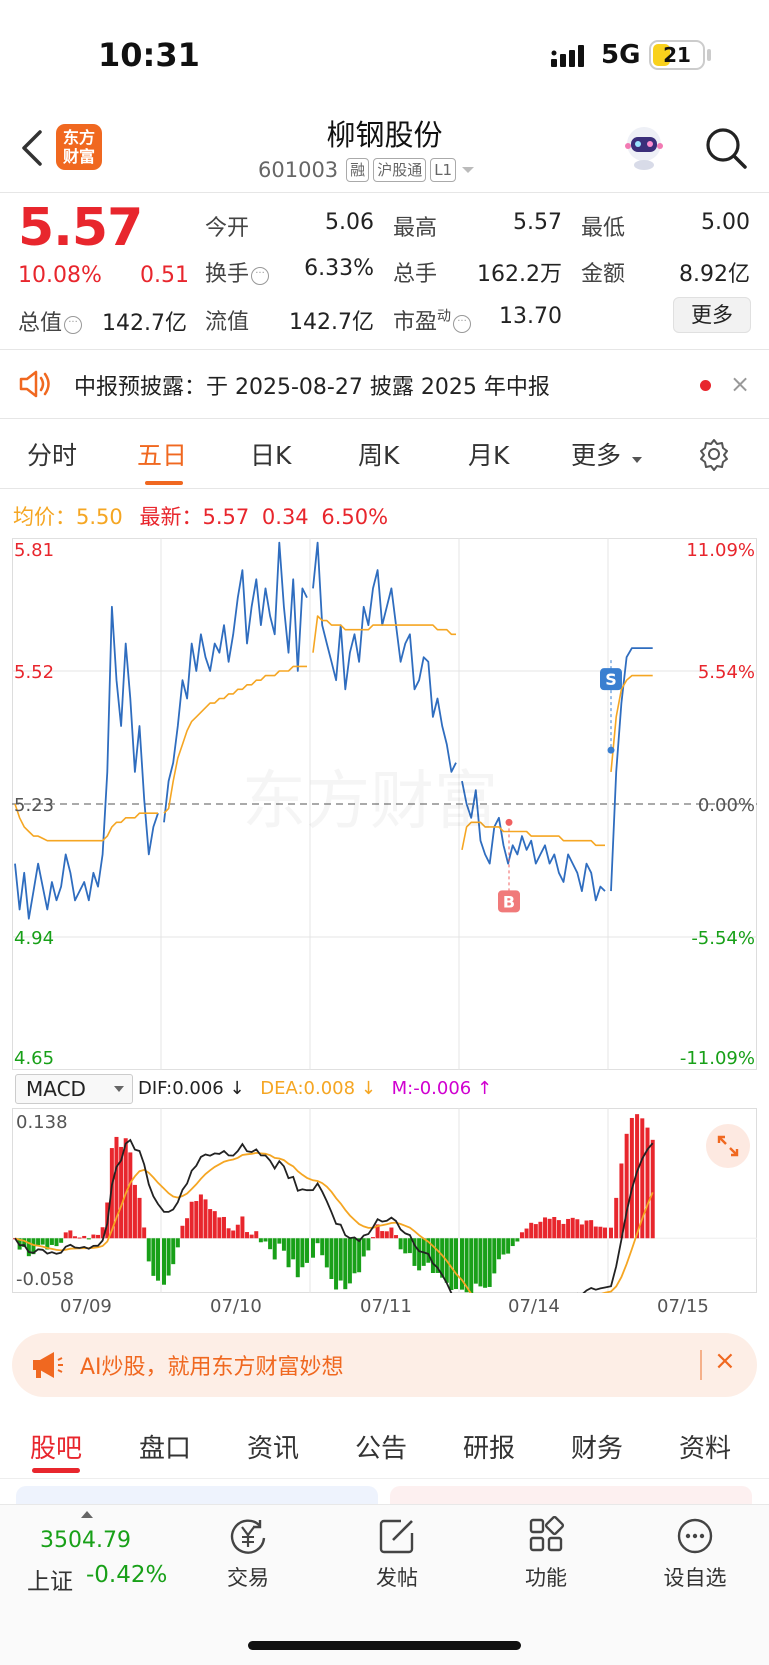 This screenshot has width=769, height=1665. I want to click on macd-legend: DIF:0.006 ↓ DEA:0.008 ↓ M:-0.006 ↑, so click(315, 1088).